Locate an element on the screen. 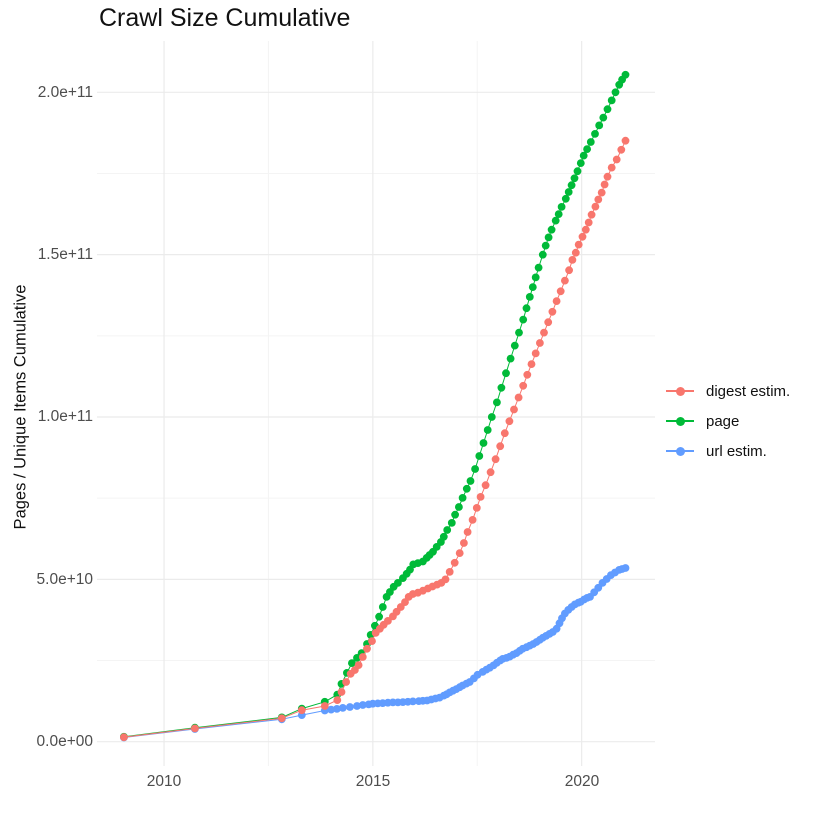  legend-label: url estim. is located at coordinates (736, 451).